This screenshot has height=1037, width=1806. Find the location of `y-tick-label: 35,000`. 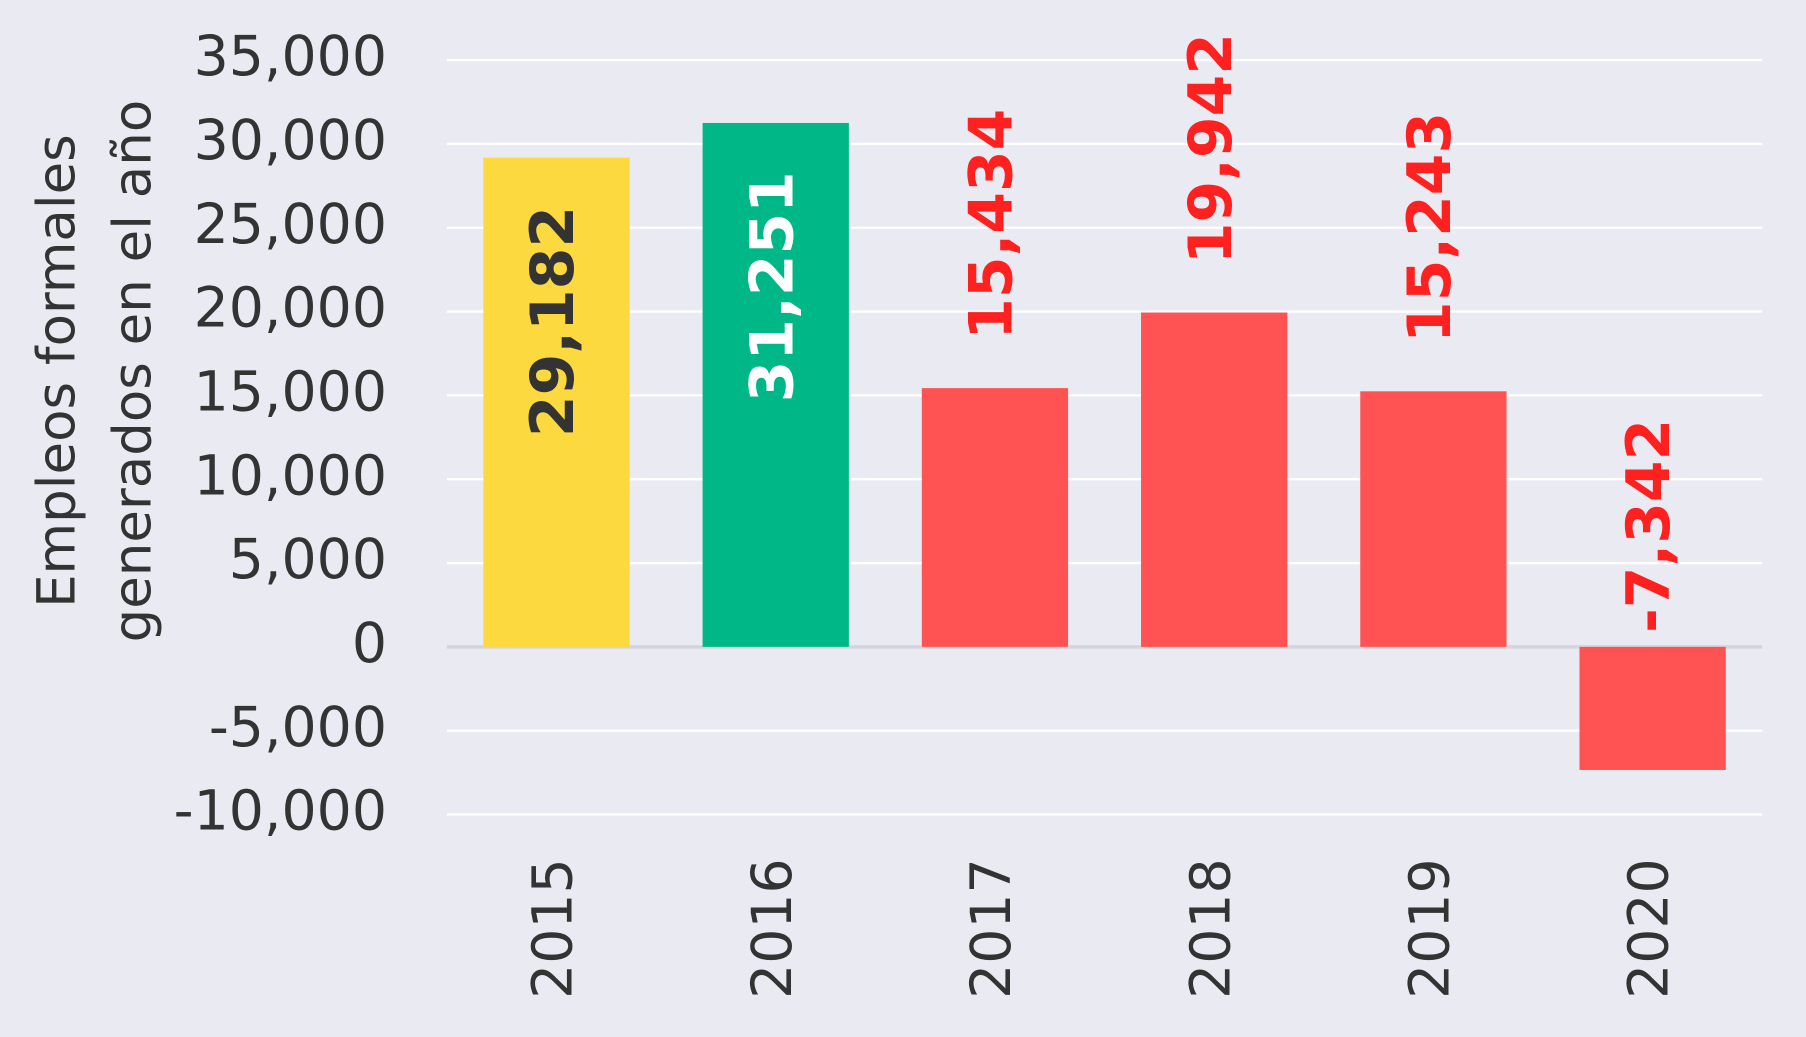

y-tick-label: 35,000 is located at coordinates (290, 57).